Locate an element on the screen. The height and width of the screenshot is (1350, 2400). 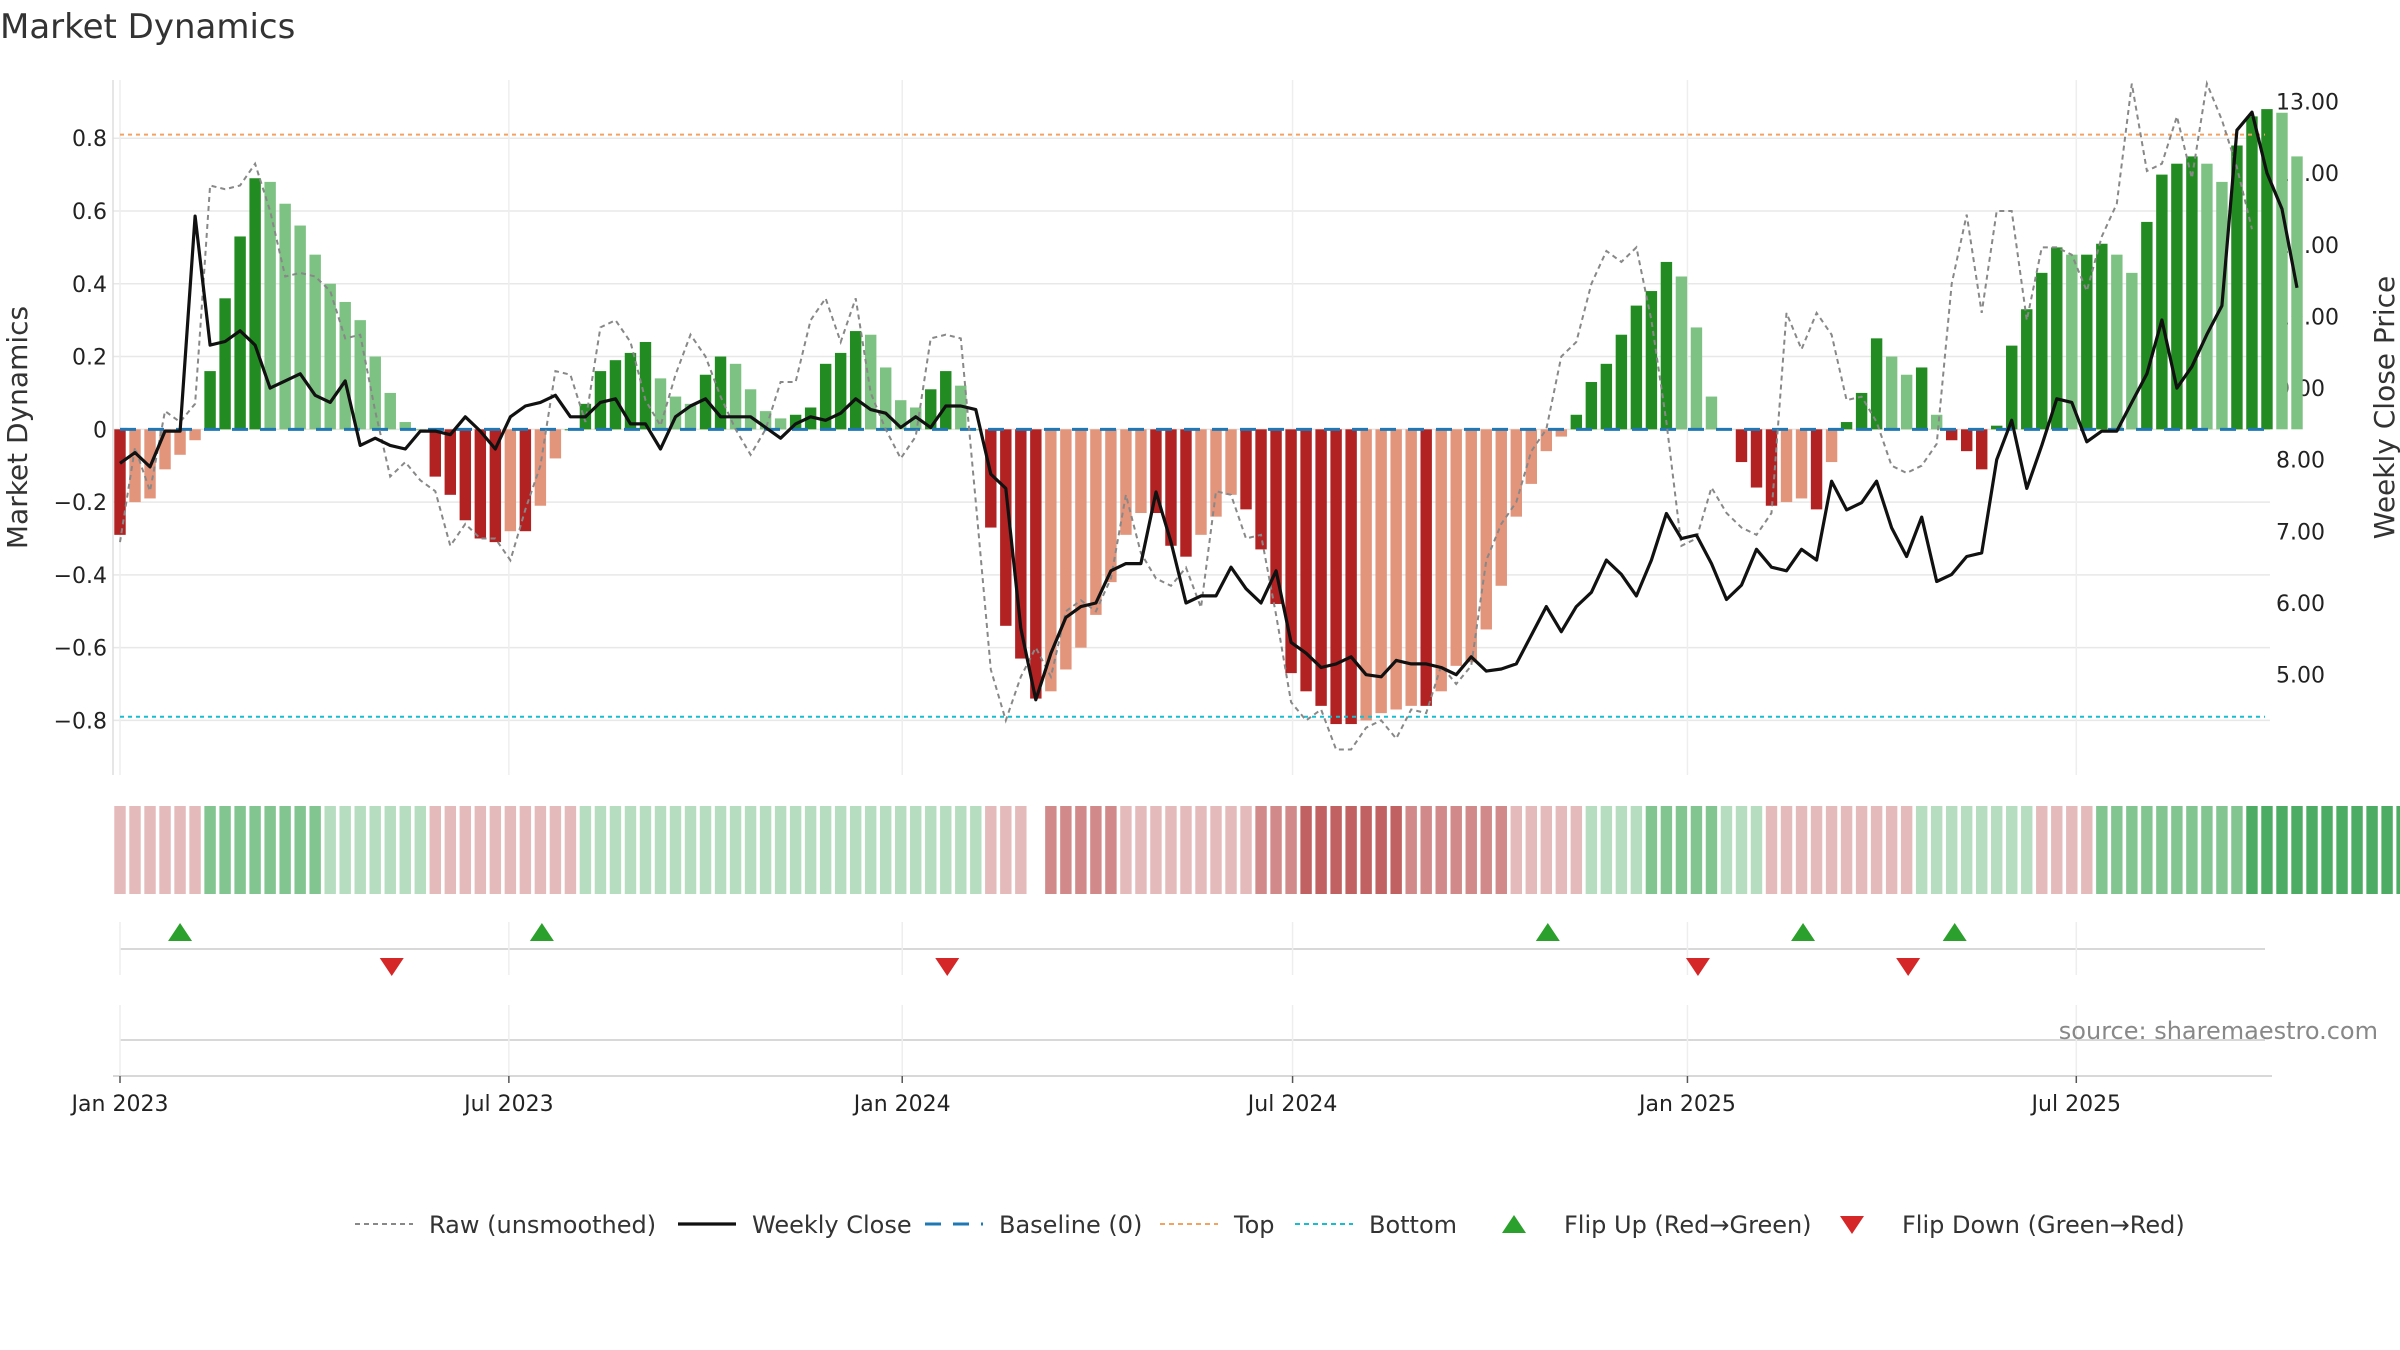
x-tick-label: Jan 2025 is located at coordinates (1686, 1104).